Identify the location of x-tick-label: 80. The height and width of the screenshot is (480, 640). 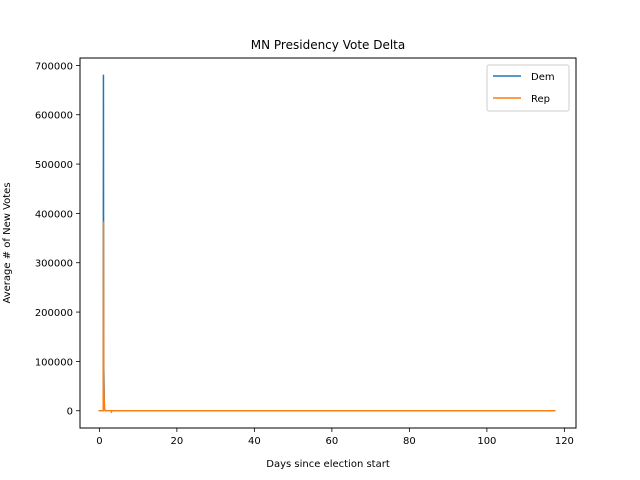
(409, 441).